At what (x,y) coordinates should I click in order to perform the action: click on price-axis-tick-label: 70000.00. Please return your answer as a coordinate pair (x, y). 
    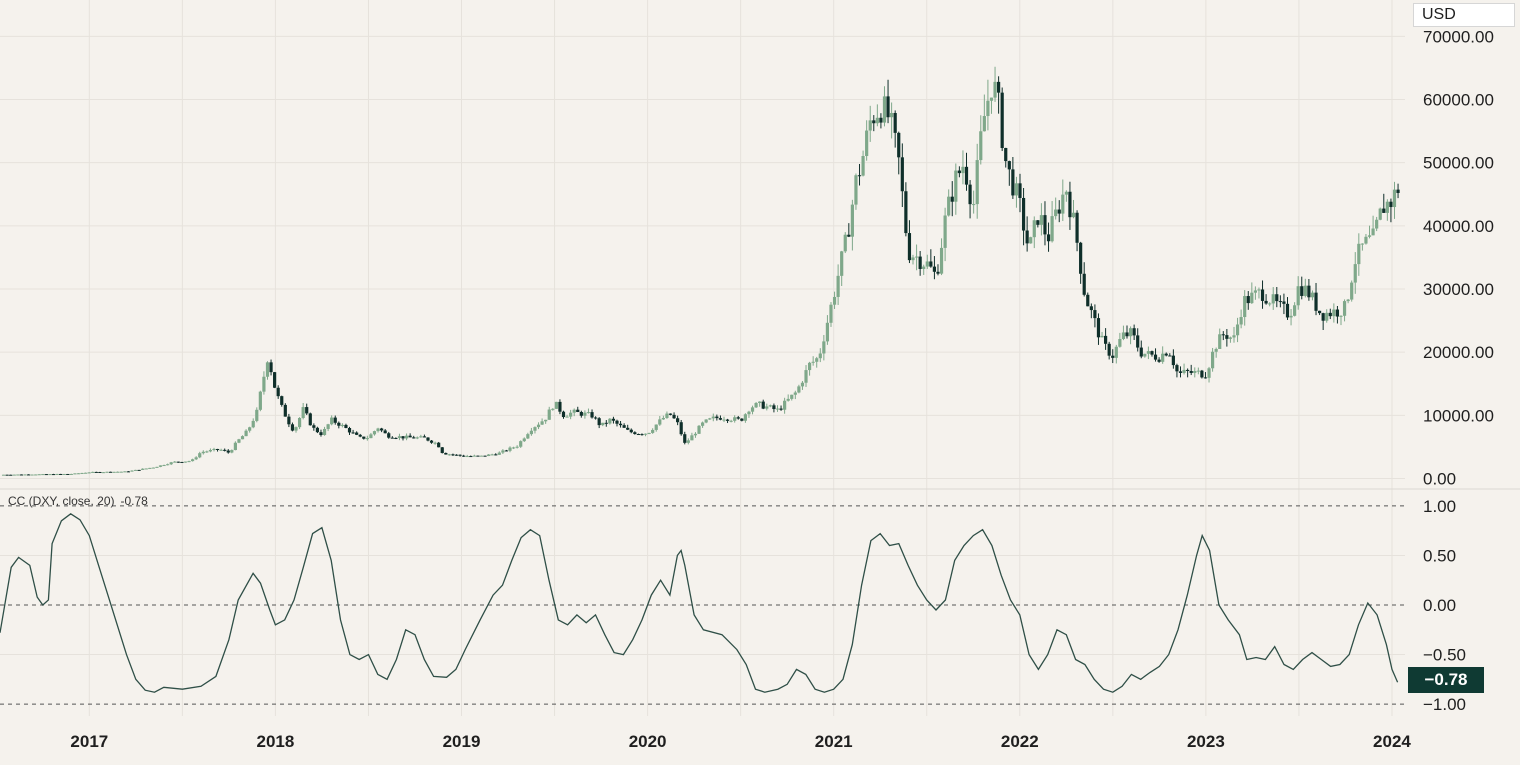
    Looking at the image, I should click on (1458, 36).